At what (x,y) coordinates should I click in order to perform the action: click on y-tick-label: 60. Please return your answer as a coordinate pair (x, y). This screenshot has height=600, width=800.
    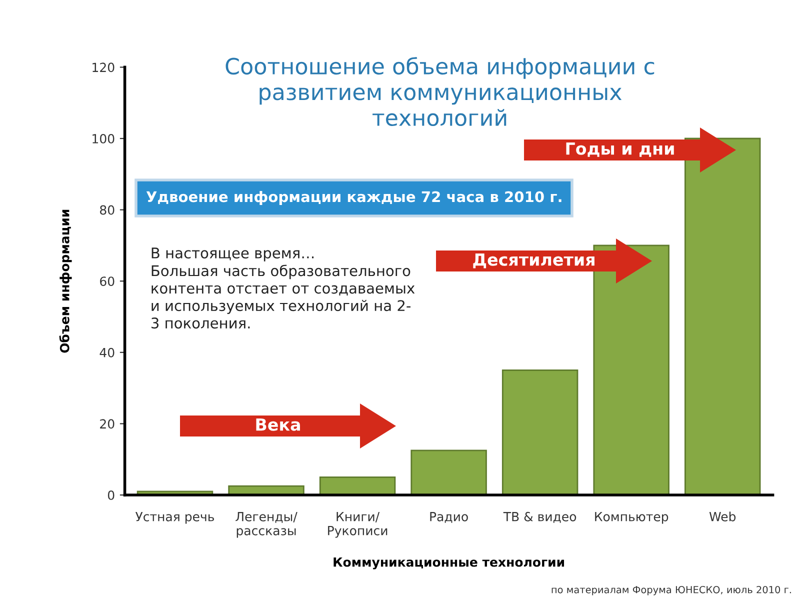
    Looking at the image, I should click on (107, 281).